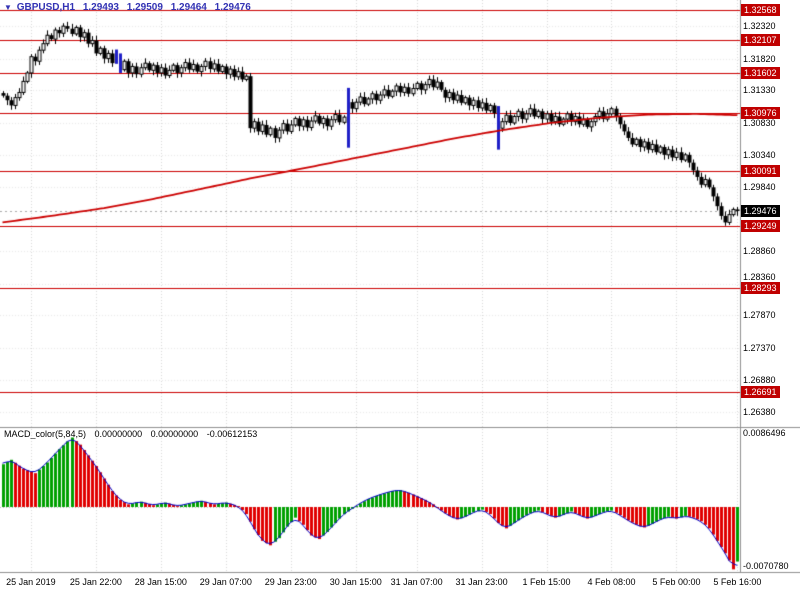 This screenshot has width=800, height=600. I want to click on price-level-badge: 1.31602, so click(760, 72).